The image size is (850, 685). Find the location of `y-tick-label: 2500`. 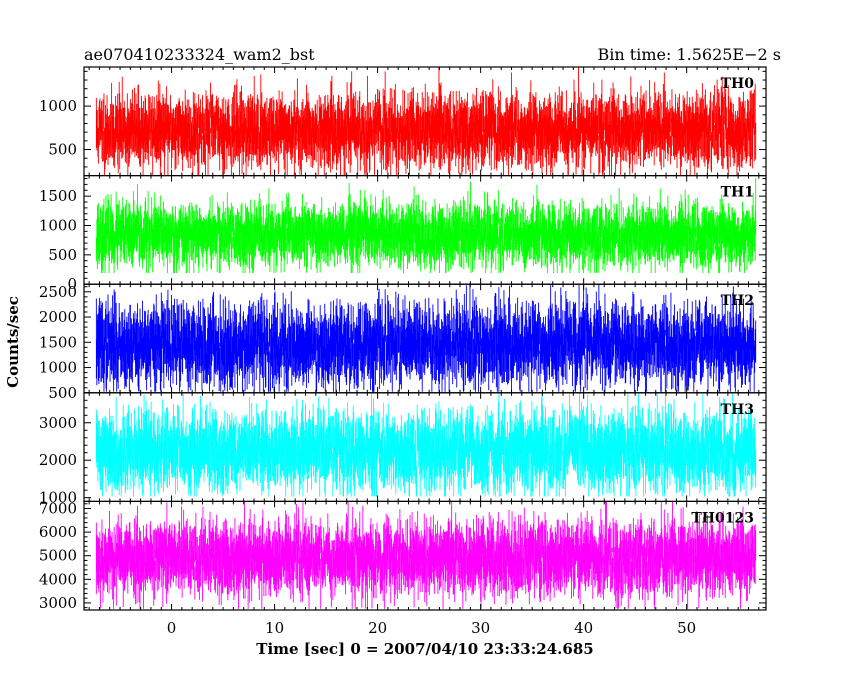

y-tick-label: 2500 is located at coordinates (58, 292).